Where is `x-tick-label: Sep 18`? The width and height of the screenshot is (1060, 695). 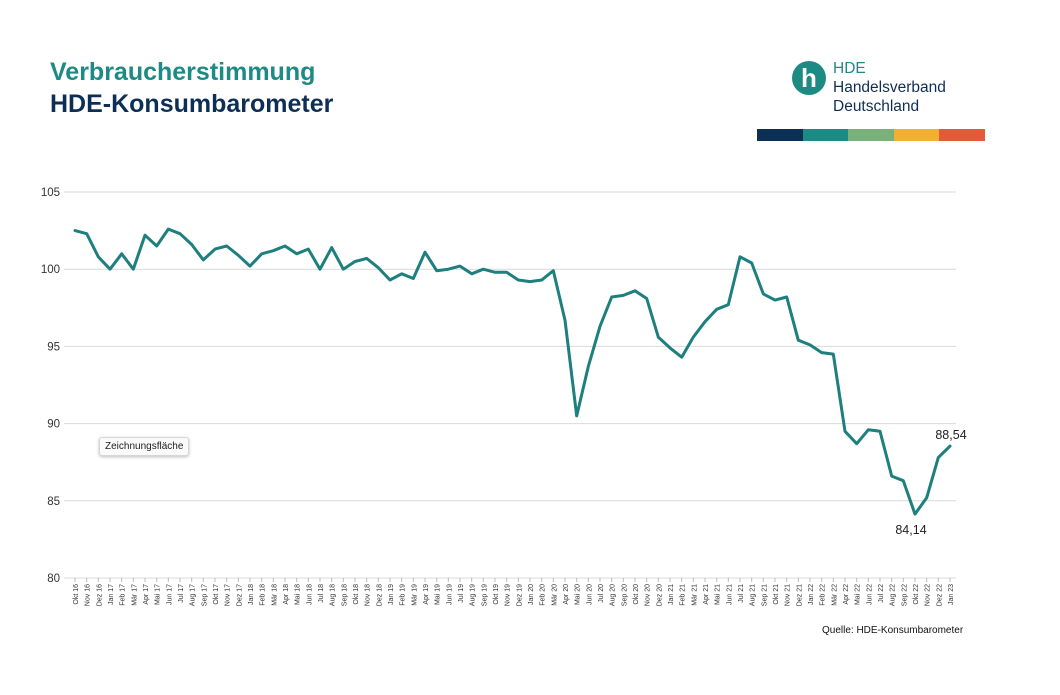
x-tick-label: Sep 18 is located at coordinates (344, 595).